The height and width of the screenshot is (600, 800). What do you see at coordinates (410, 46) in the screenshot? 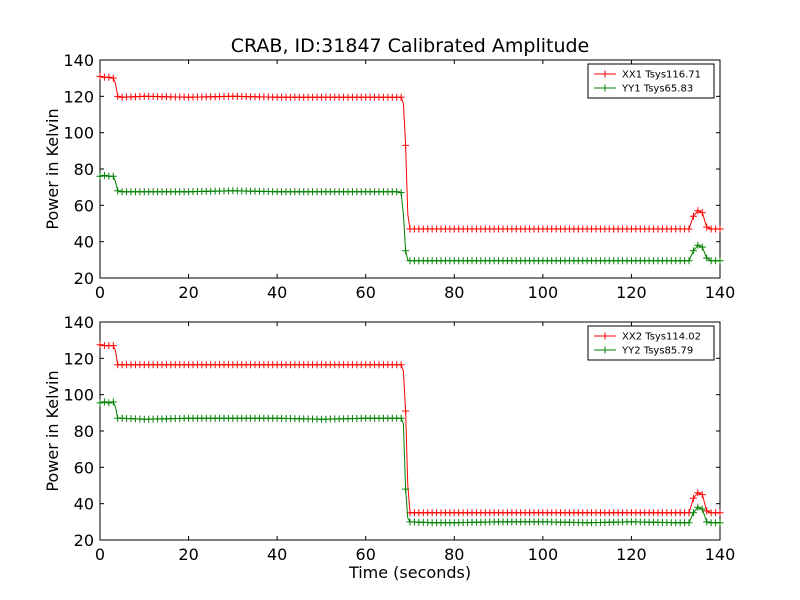
I see `chart-title: CRAB, ID:31847 Calibrated Amplitude` at bounding box center [410, 46].